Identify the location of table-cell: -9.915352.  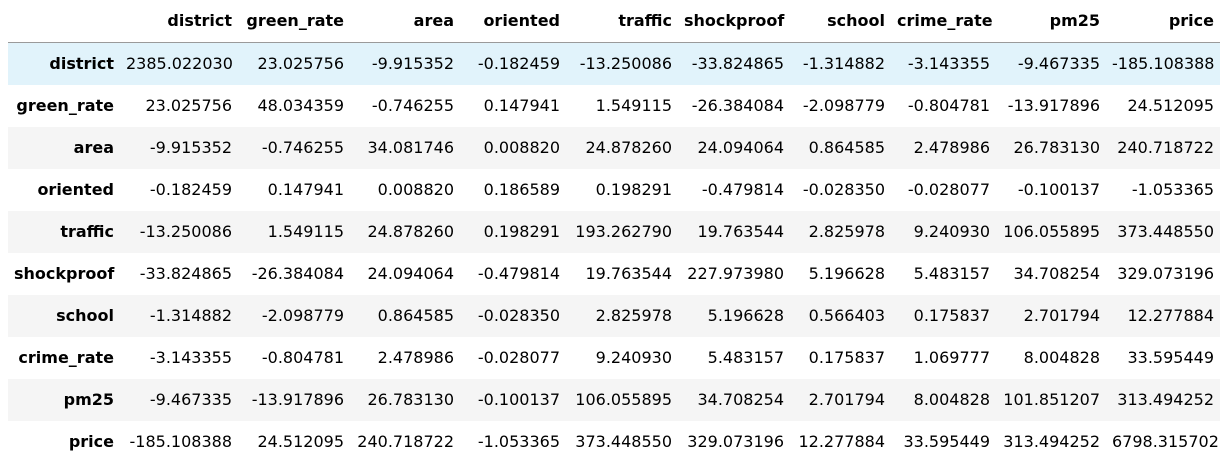
(190, 147).